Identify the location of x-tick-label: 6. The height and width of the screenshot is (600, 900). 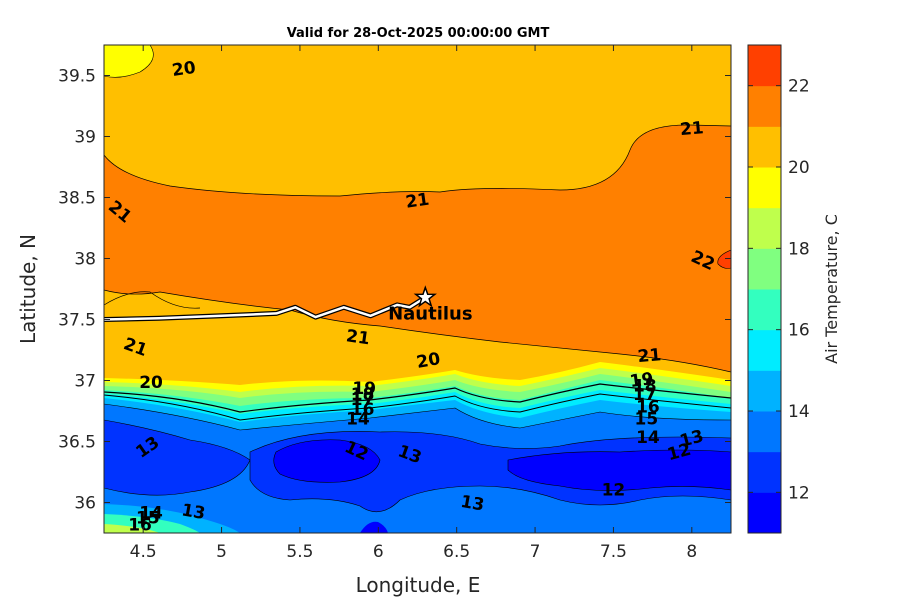
(378, 552).